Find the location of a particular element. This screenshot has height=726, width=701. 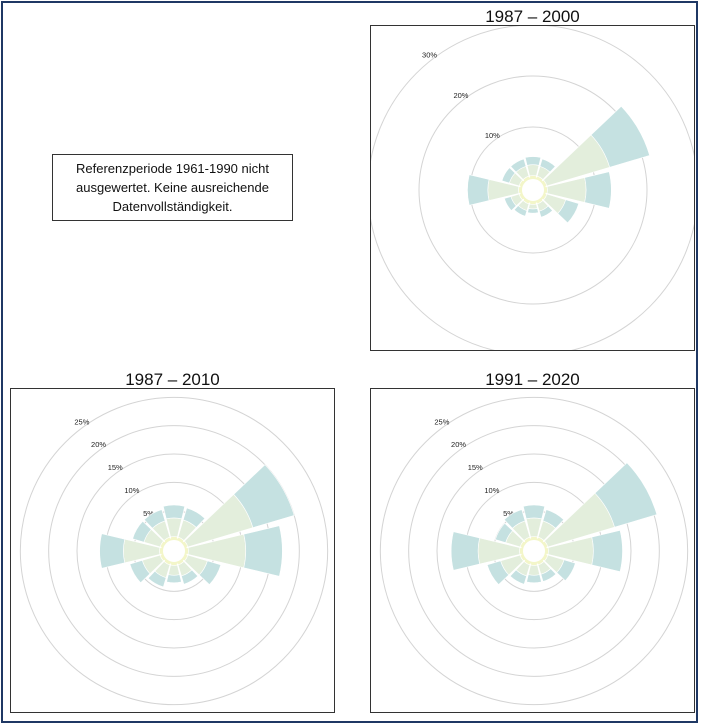

ring-label: 30% is located at coordinates (429, 55).